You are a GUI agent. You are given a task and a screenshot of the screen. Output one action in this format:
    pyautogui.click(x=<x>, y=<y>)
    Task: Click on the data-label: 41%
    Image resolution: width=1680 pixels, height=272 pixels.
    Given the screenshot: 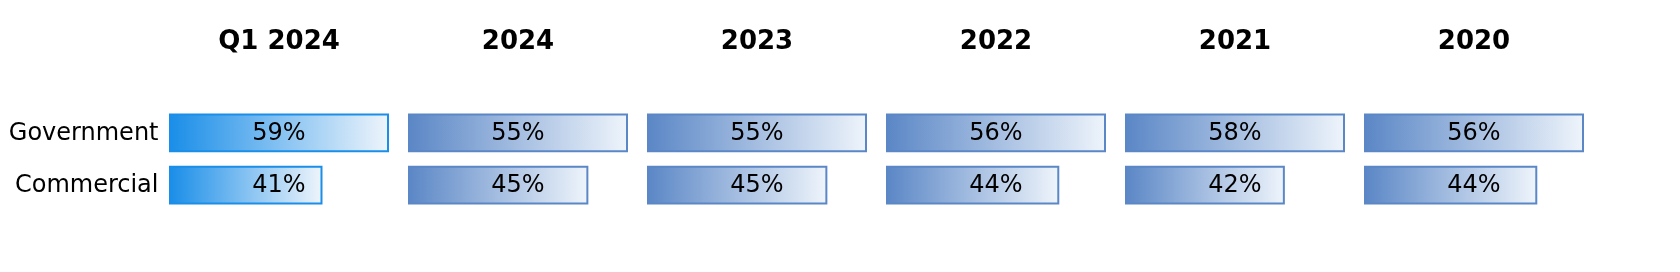 What is the action you would take?
    pyautogui.click(x=279, y=184)
    